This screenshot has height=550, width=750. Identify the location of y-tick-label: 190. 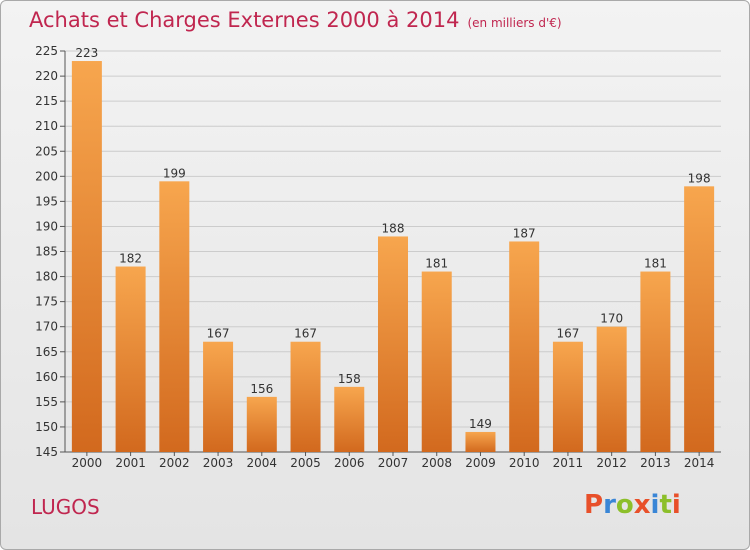
(46, 226).